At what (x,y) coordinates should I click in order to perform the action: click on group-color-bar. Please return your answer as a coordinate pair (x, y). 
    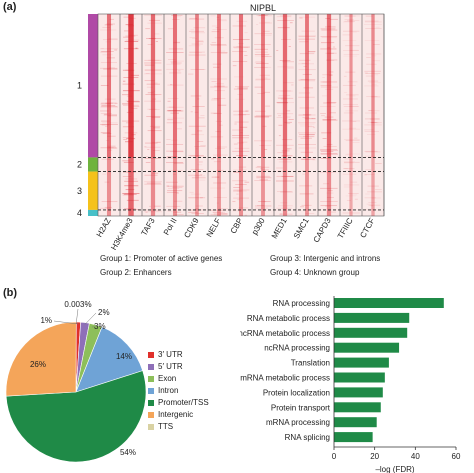
    Looking at the image, I should click on (93, 115).